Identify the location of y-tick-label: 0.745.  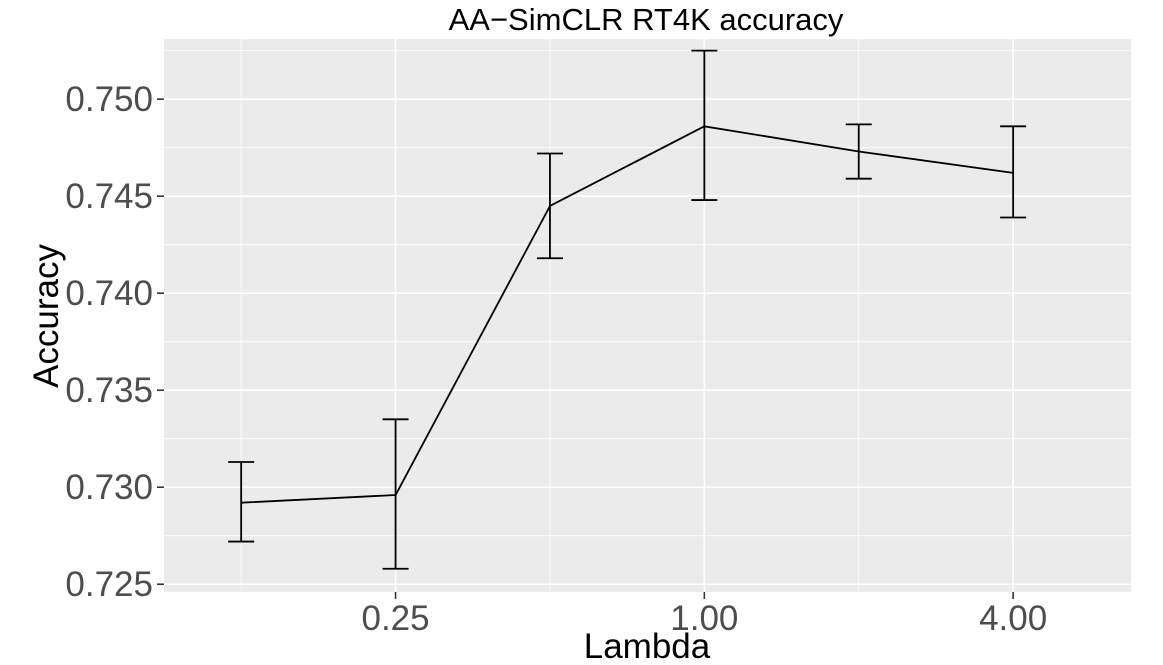
(109, 196).